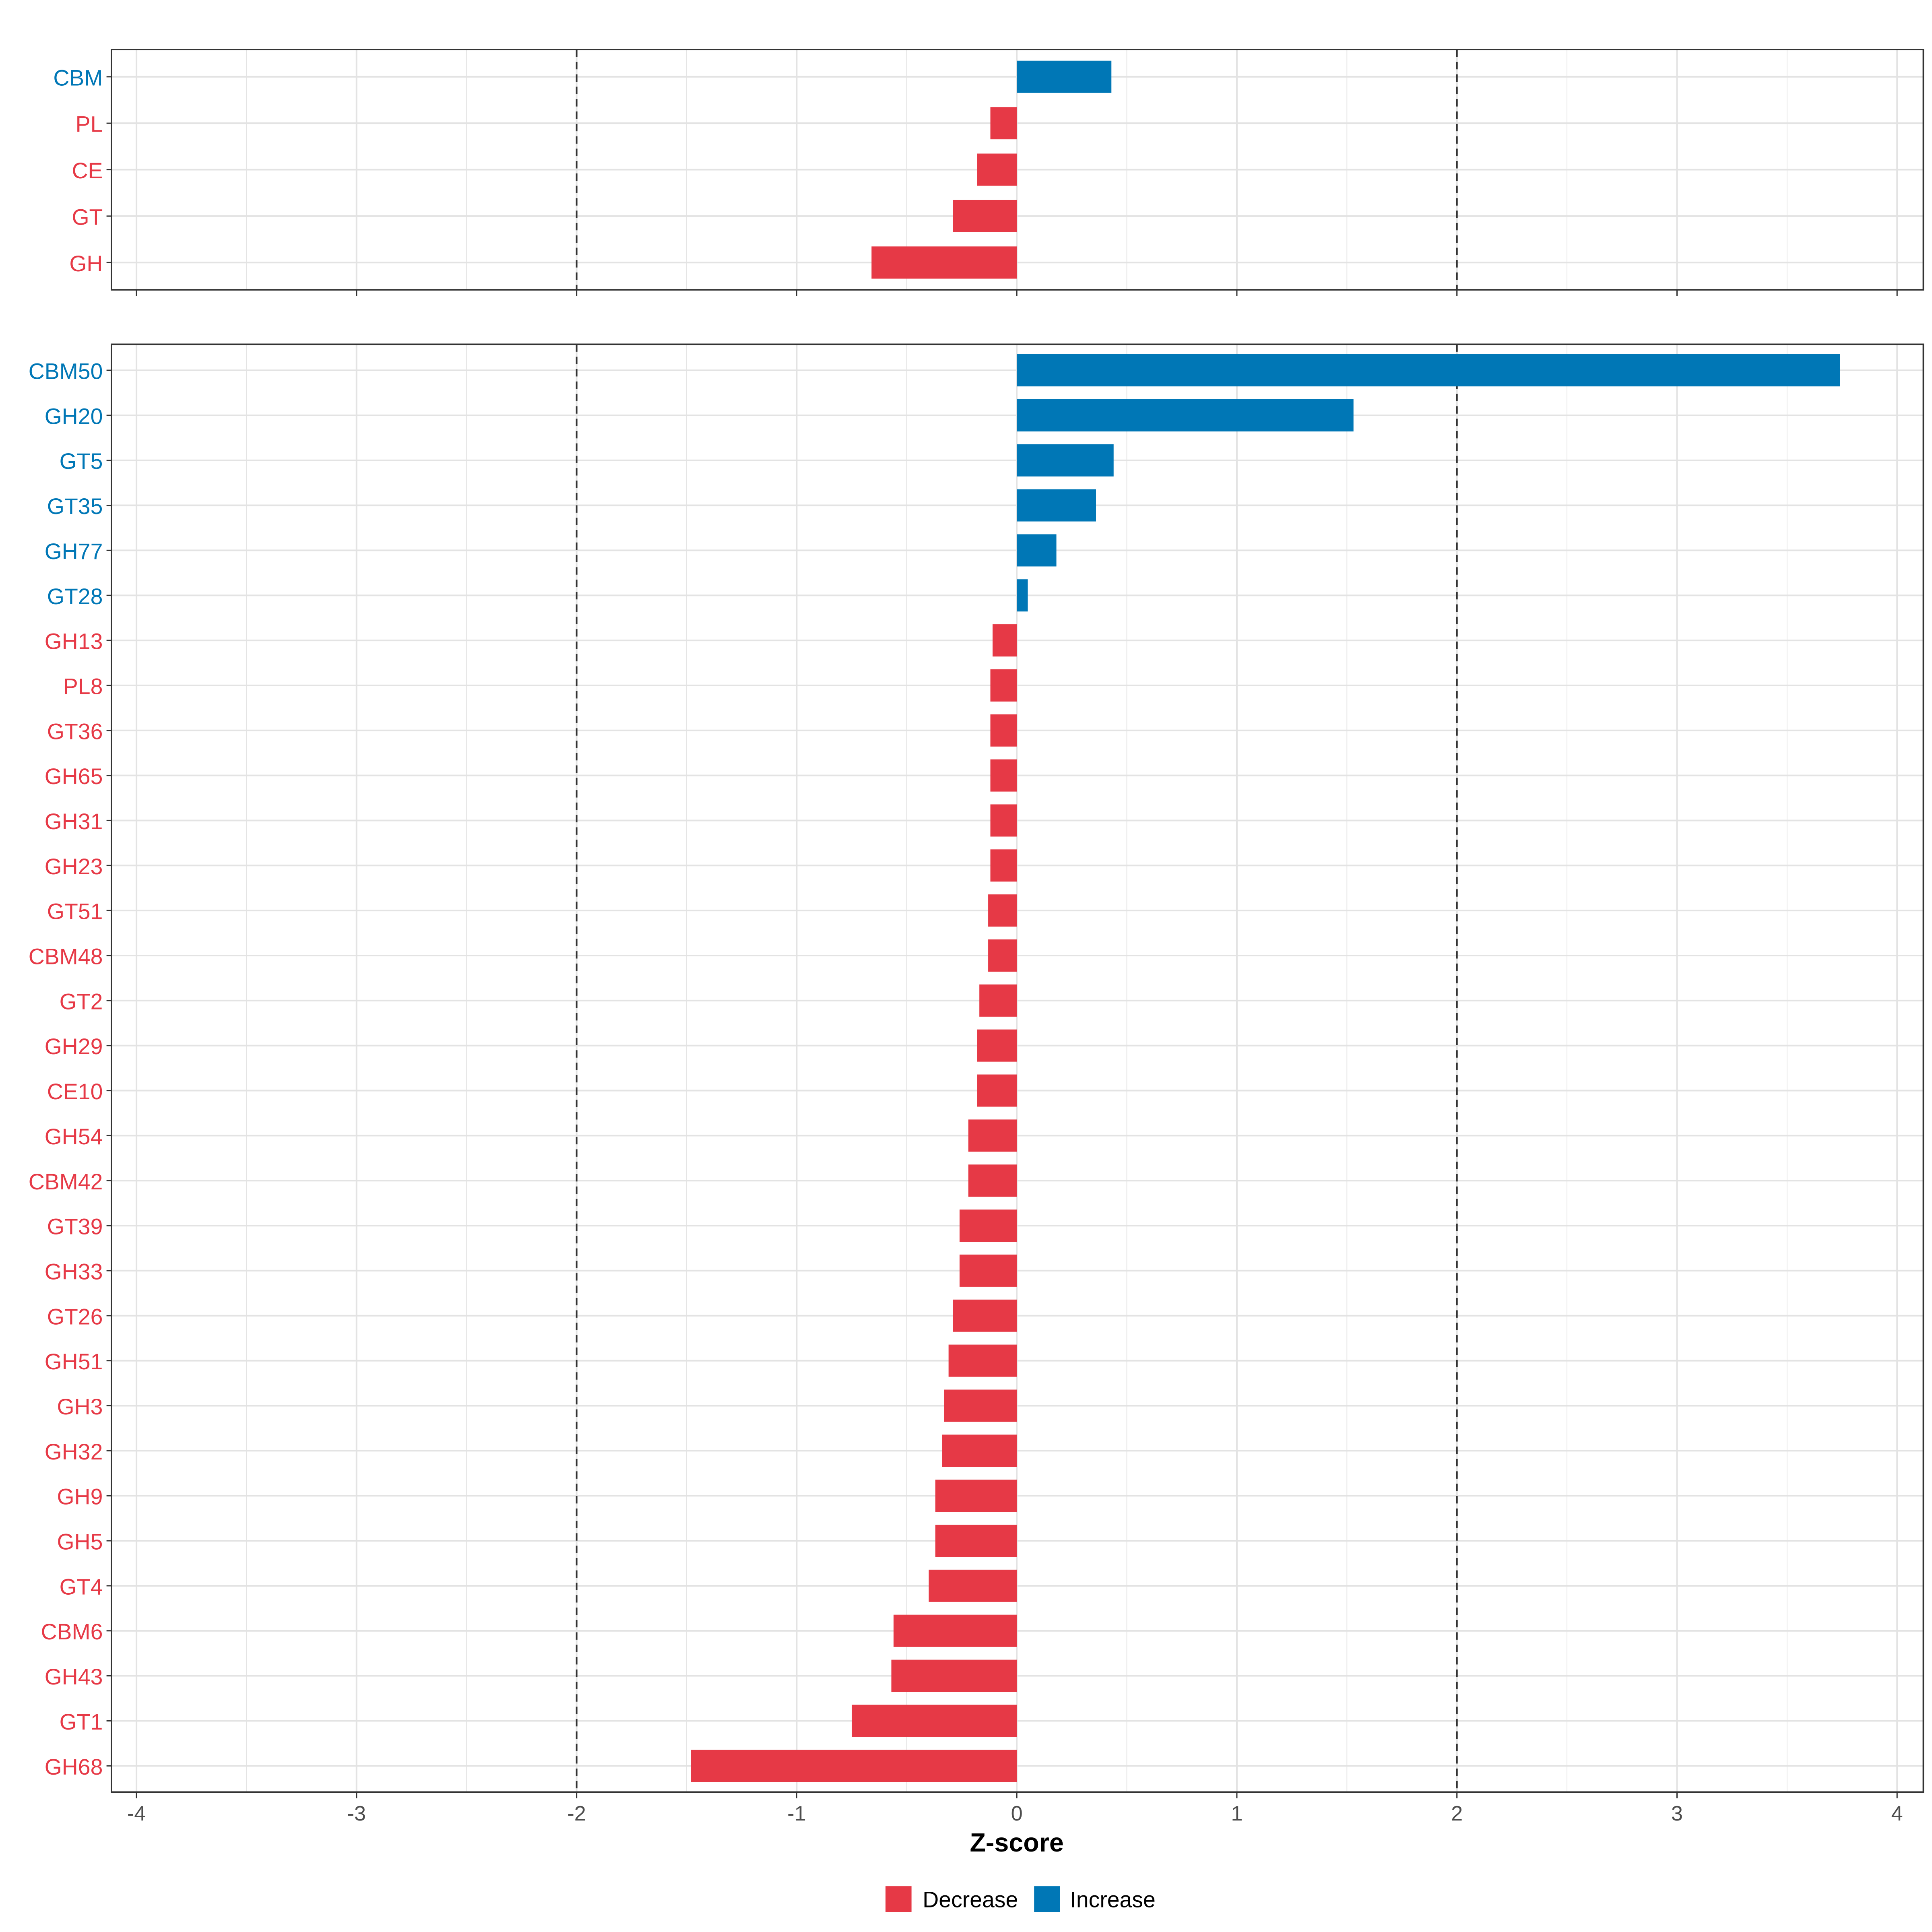 The width and height of the screenshot is (1932, 1932). What do you see at coordinates (75, 911) in the screenshot?
I see `category-label: GT51` at bounding box center [75, 911].